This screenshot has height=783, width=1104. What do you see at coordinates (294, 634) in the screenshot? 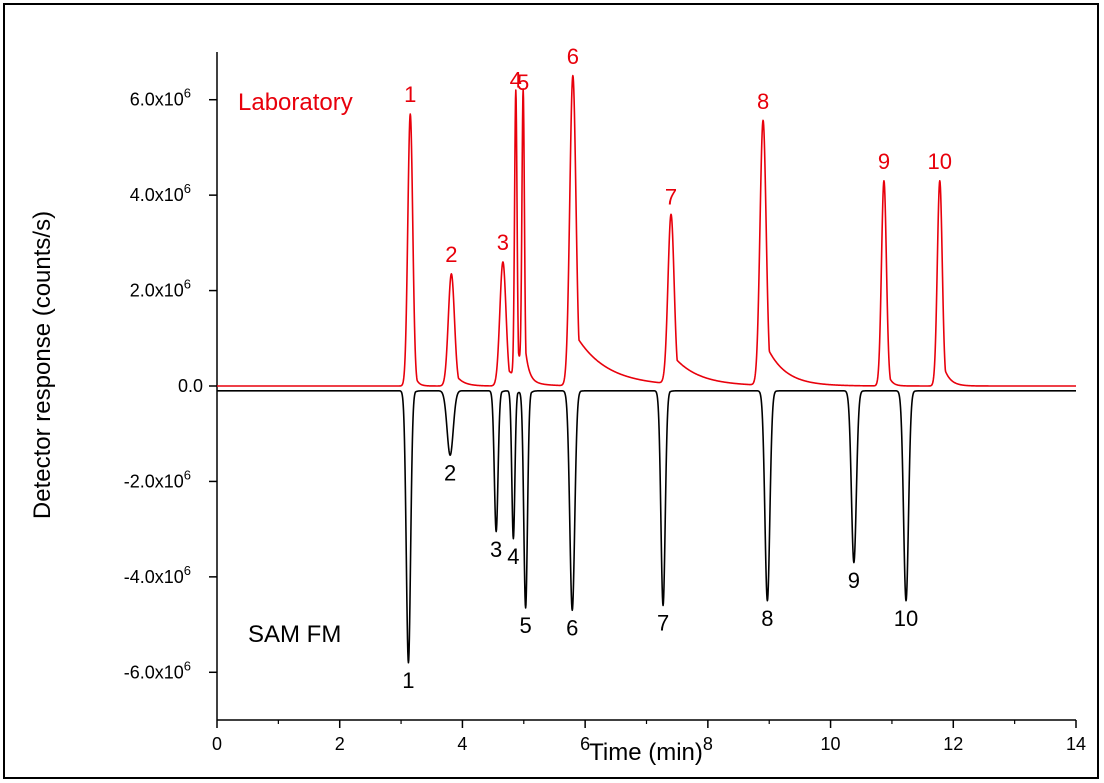
I see `series-label-sam-fm: SAM FM` at bounding box center [294, 634].